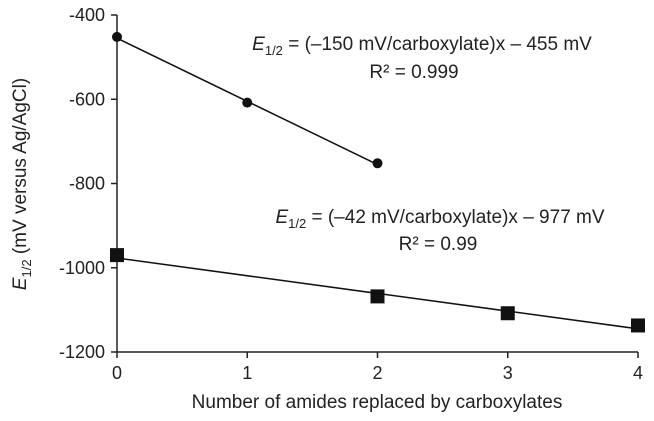  Describe the element at coordinates (82, 352) in the screenshot. I see `y-tick-label: -1200` at that location.